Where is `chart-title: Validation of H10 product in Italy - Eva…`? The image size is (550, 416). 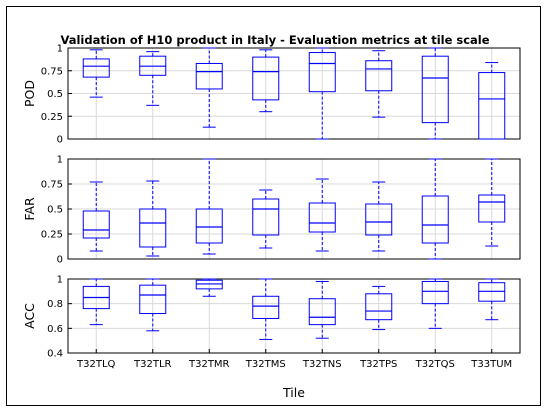
chart-title: Validation of H10 product in Italy - Eva… is located at coordinates (274, 40).